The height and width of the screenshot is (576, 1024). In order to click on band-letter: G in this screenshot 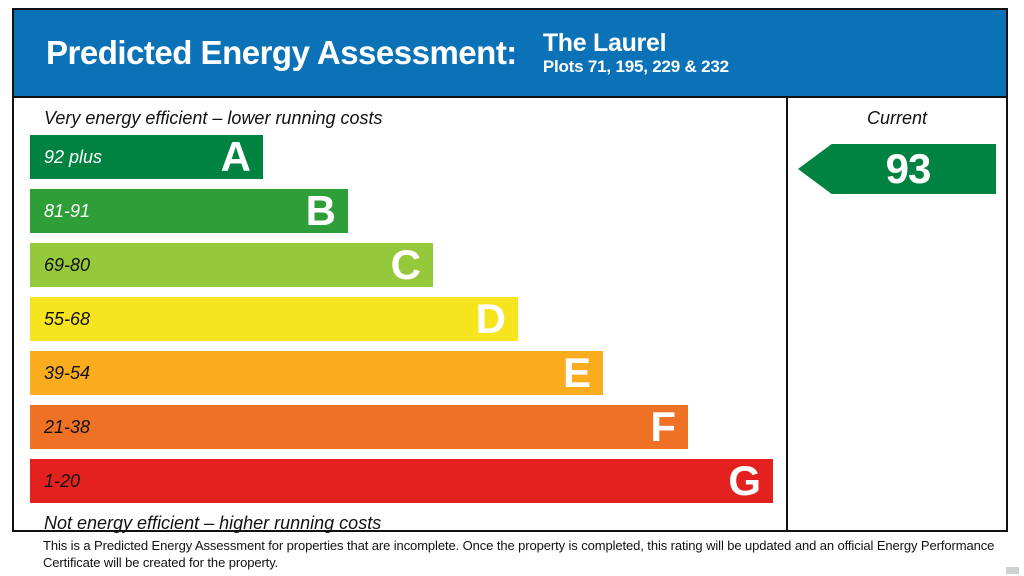, I will do `click(744, 480)`.